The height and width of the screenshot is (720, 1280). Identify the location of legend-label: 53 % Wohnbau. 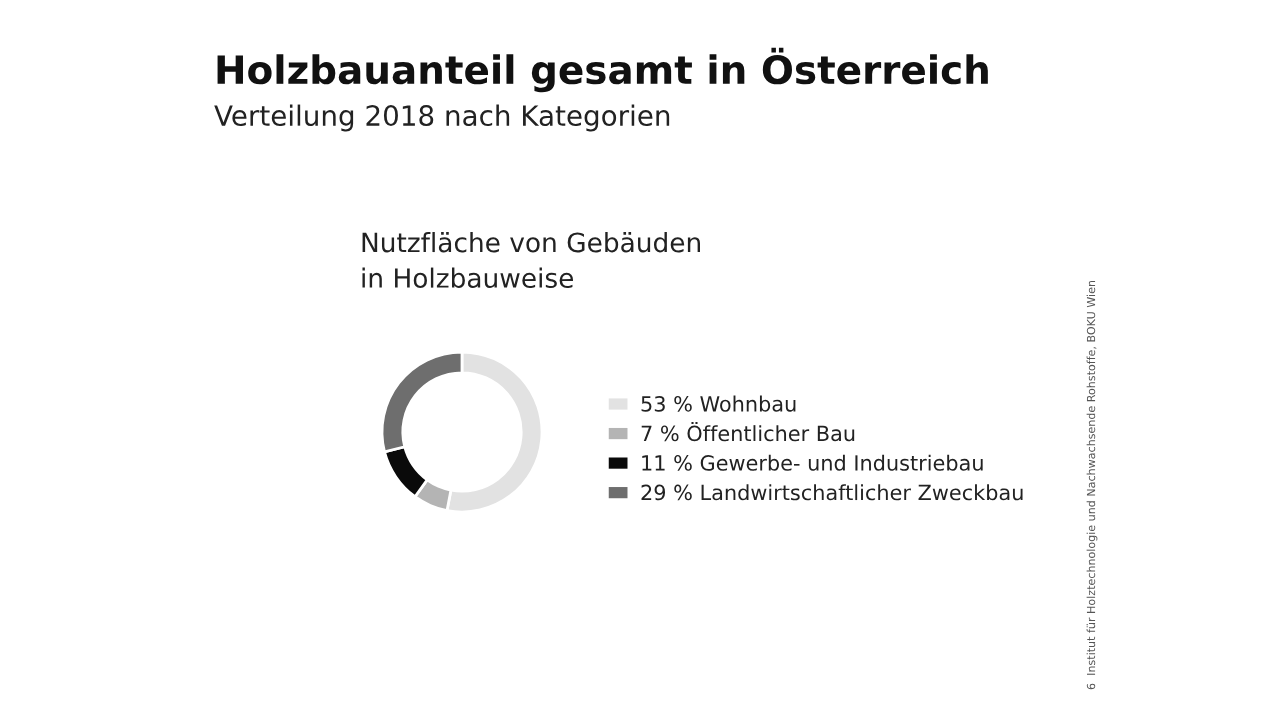
(718, 403).